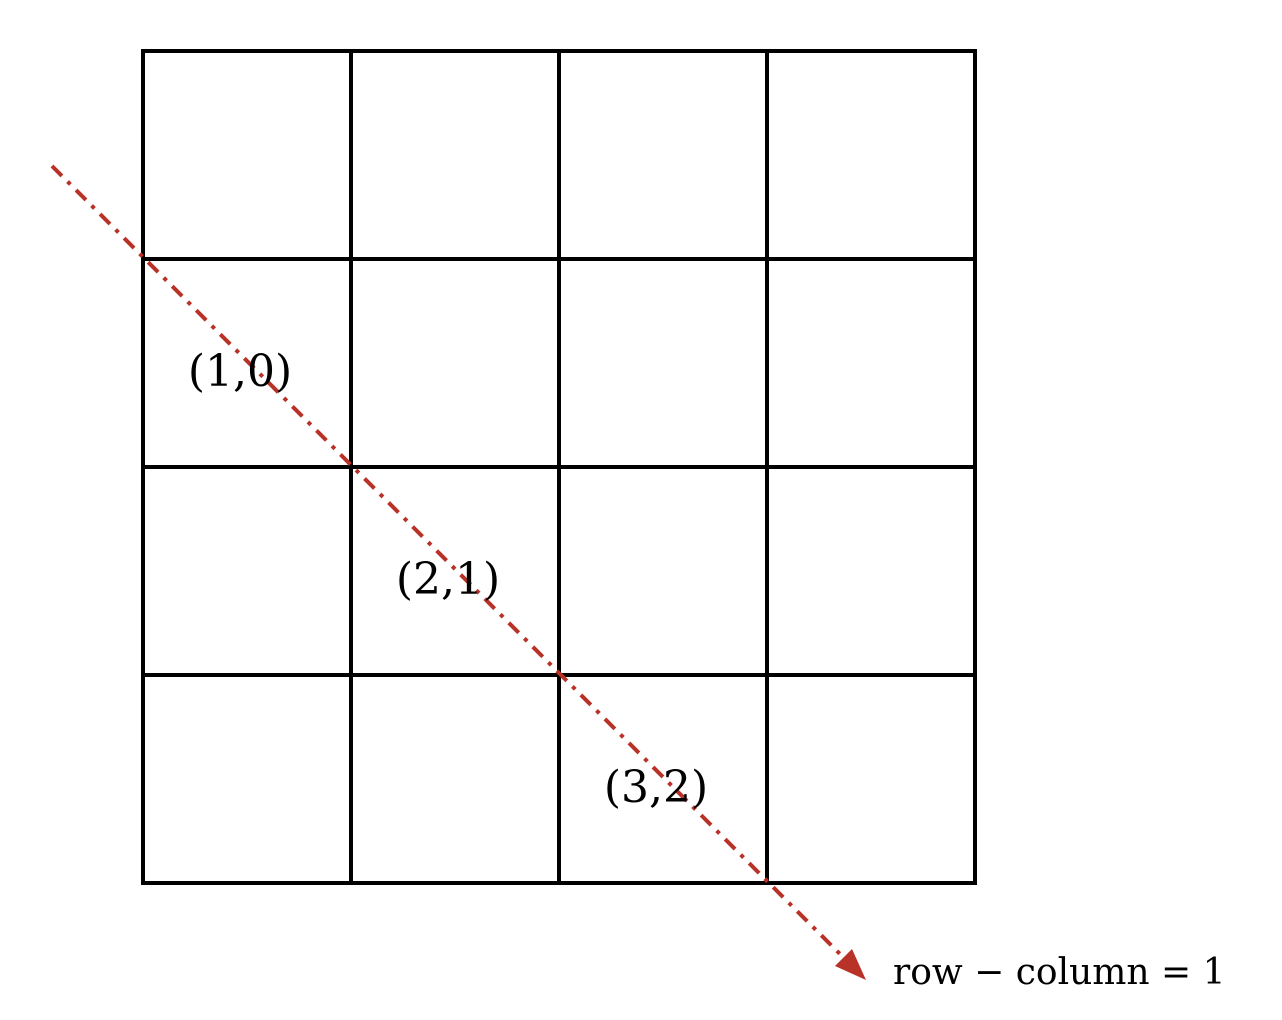 This screenshot has width=1282, height=1020. Describe the element at coordinates (656, 787) in the screenshot. I see `cell-label: (3,2)` at that location.